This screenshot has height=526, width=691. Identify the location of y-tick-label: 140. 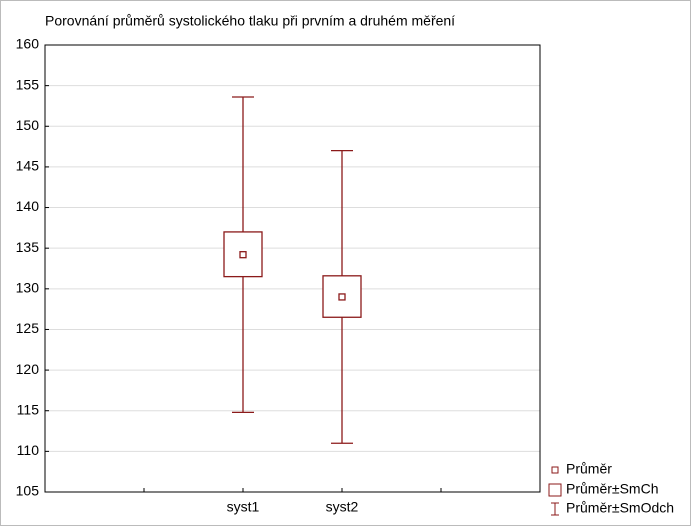
(28, 206).